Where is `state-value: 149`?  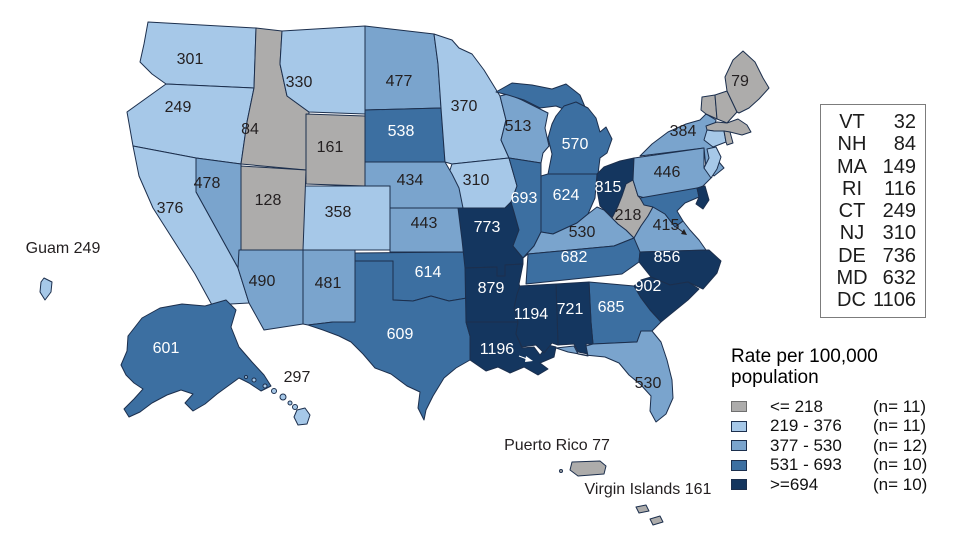 state-value: 149 is located at coordinates (899, 166).